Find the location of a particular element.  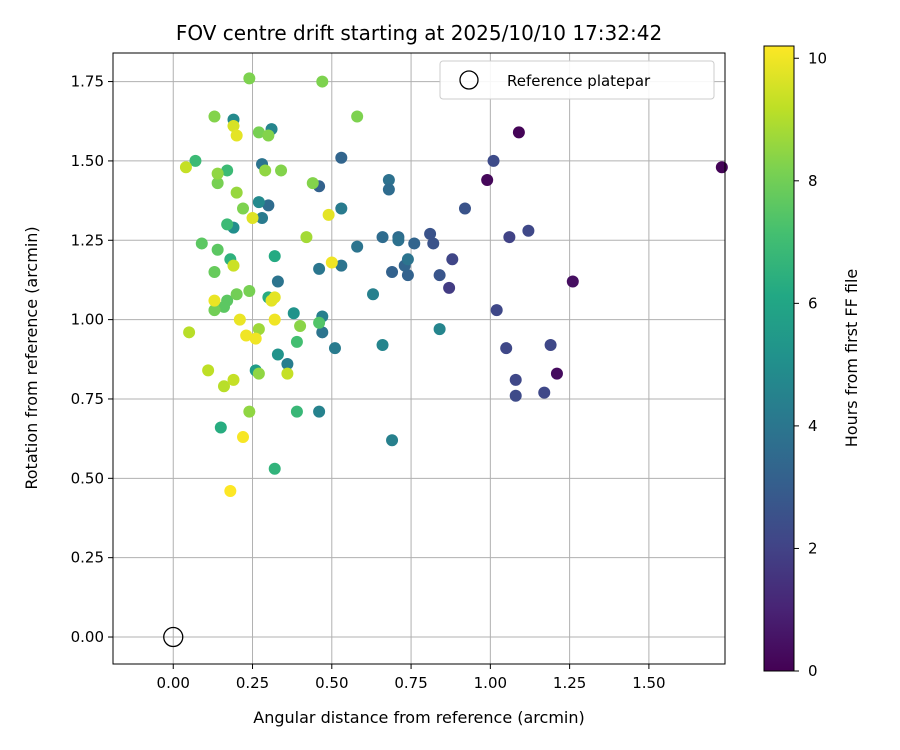

legend-box is located at coordinates (577, 80).